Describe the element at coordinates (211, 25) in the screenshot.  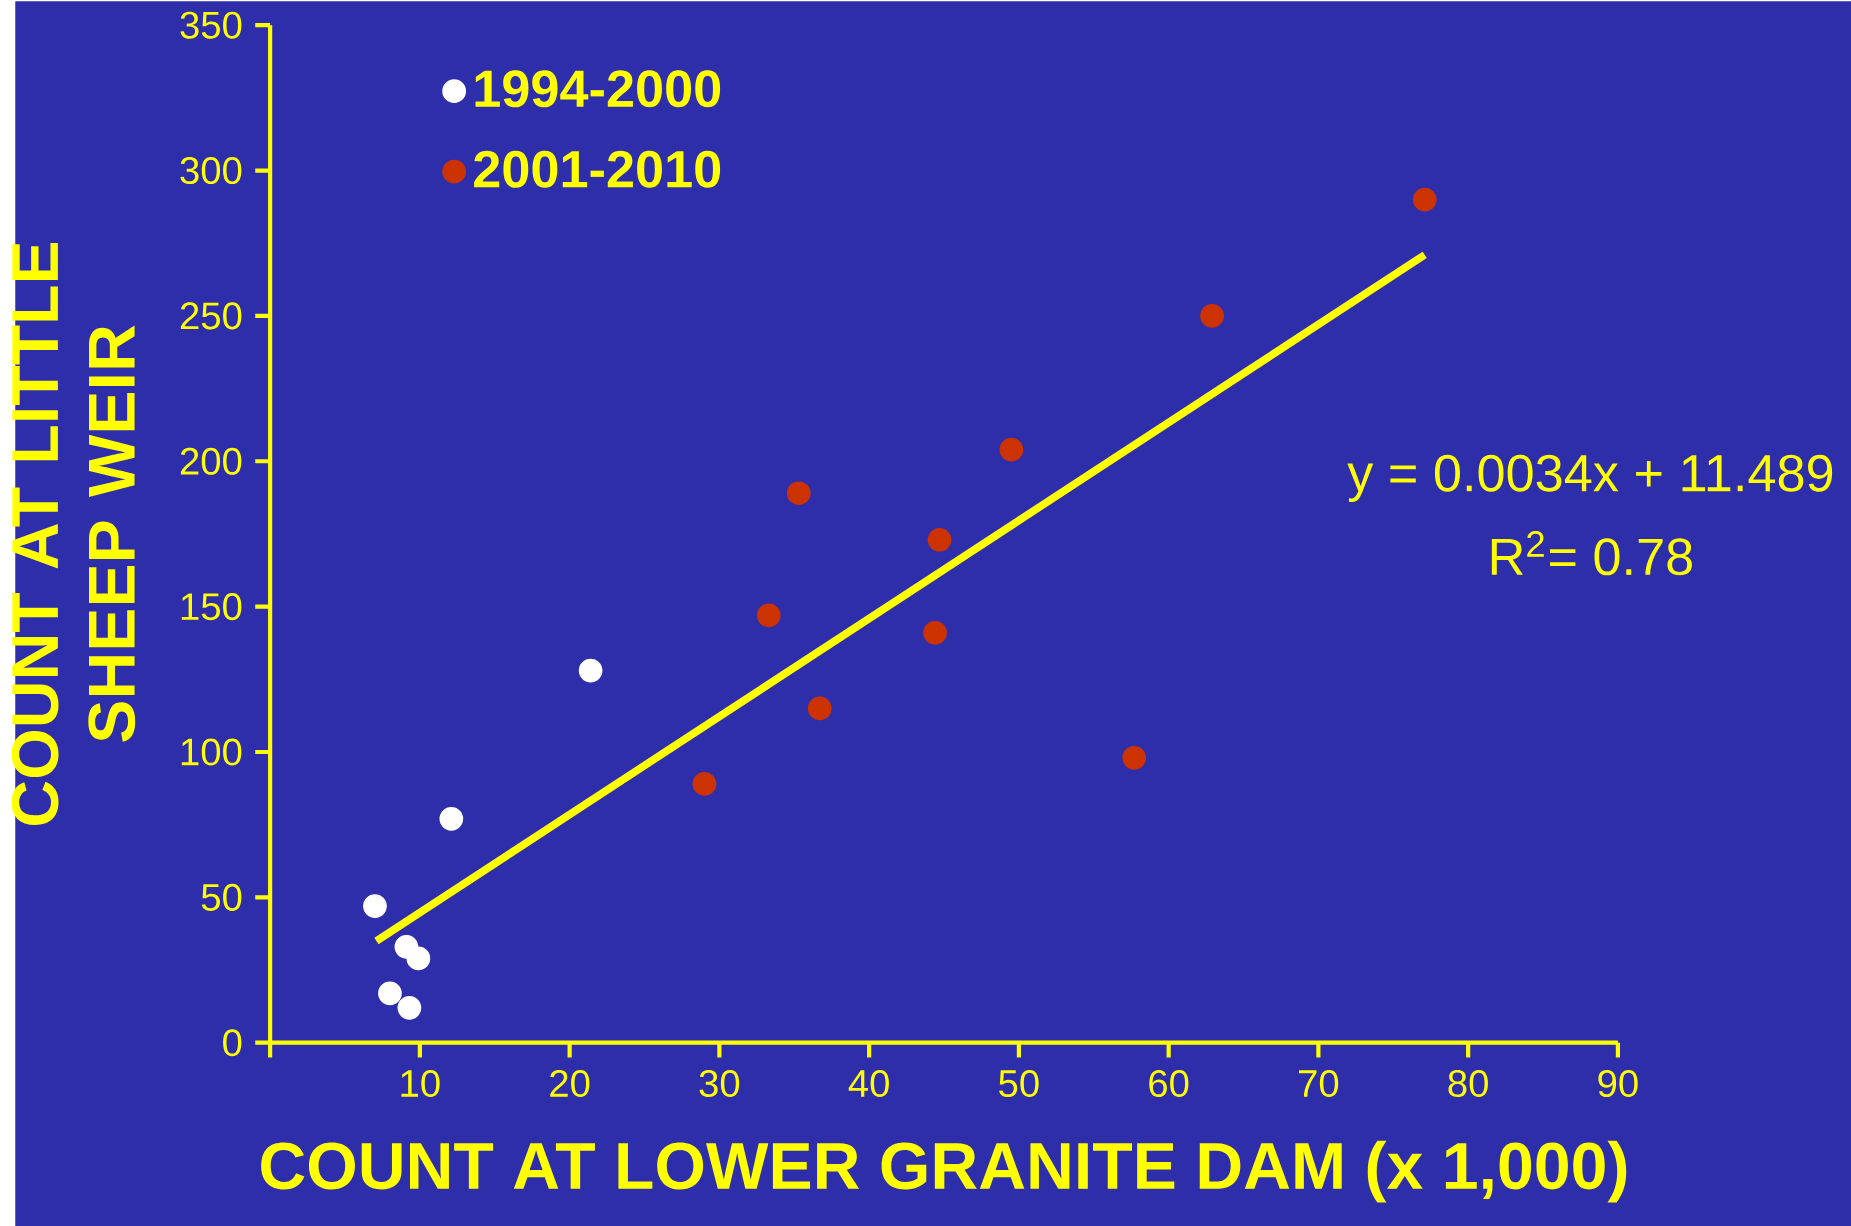
I see `y-tick-label: 350` at that location.